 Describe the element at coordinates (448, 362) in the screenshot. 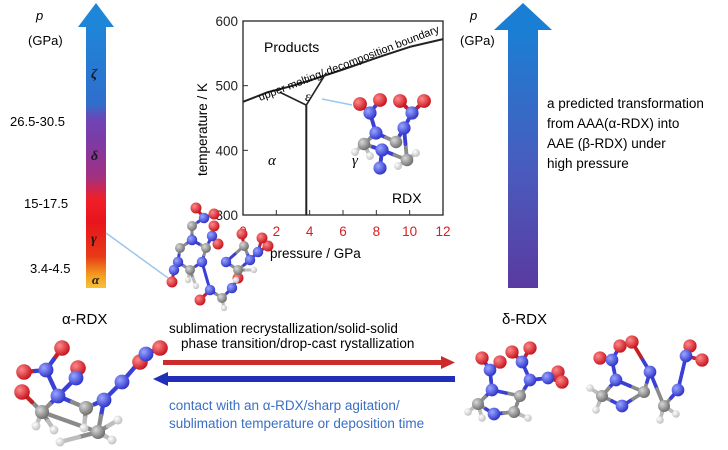

I see `forward-arrow-head` at that location.